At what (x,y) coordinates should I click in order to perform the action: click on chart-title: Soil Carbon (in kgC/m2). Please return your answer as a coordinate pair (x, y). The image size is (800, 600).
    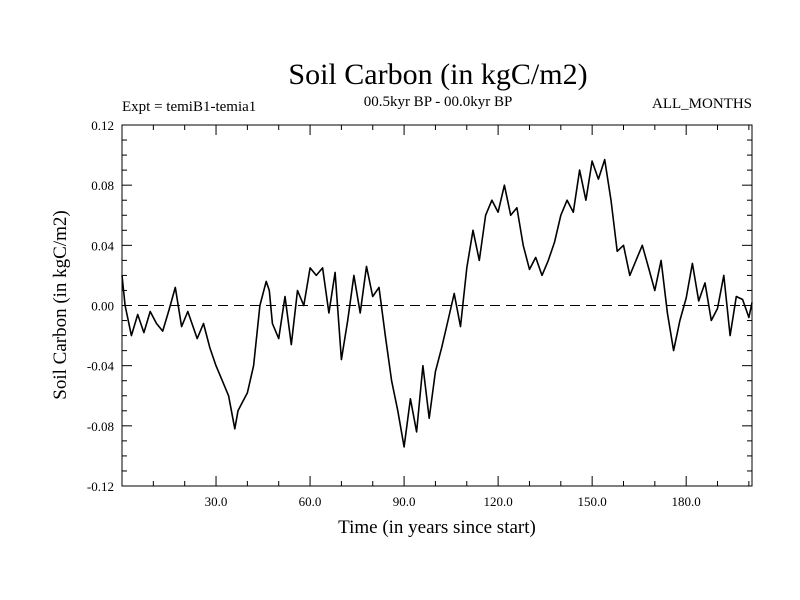
    Looking at the image, I should click on (437, 74).